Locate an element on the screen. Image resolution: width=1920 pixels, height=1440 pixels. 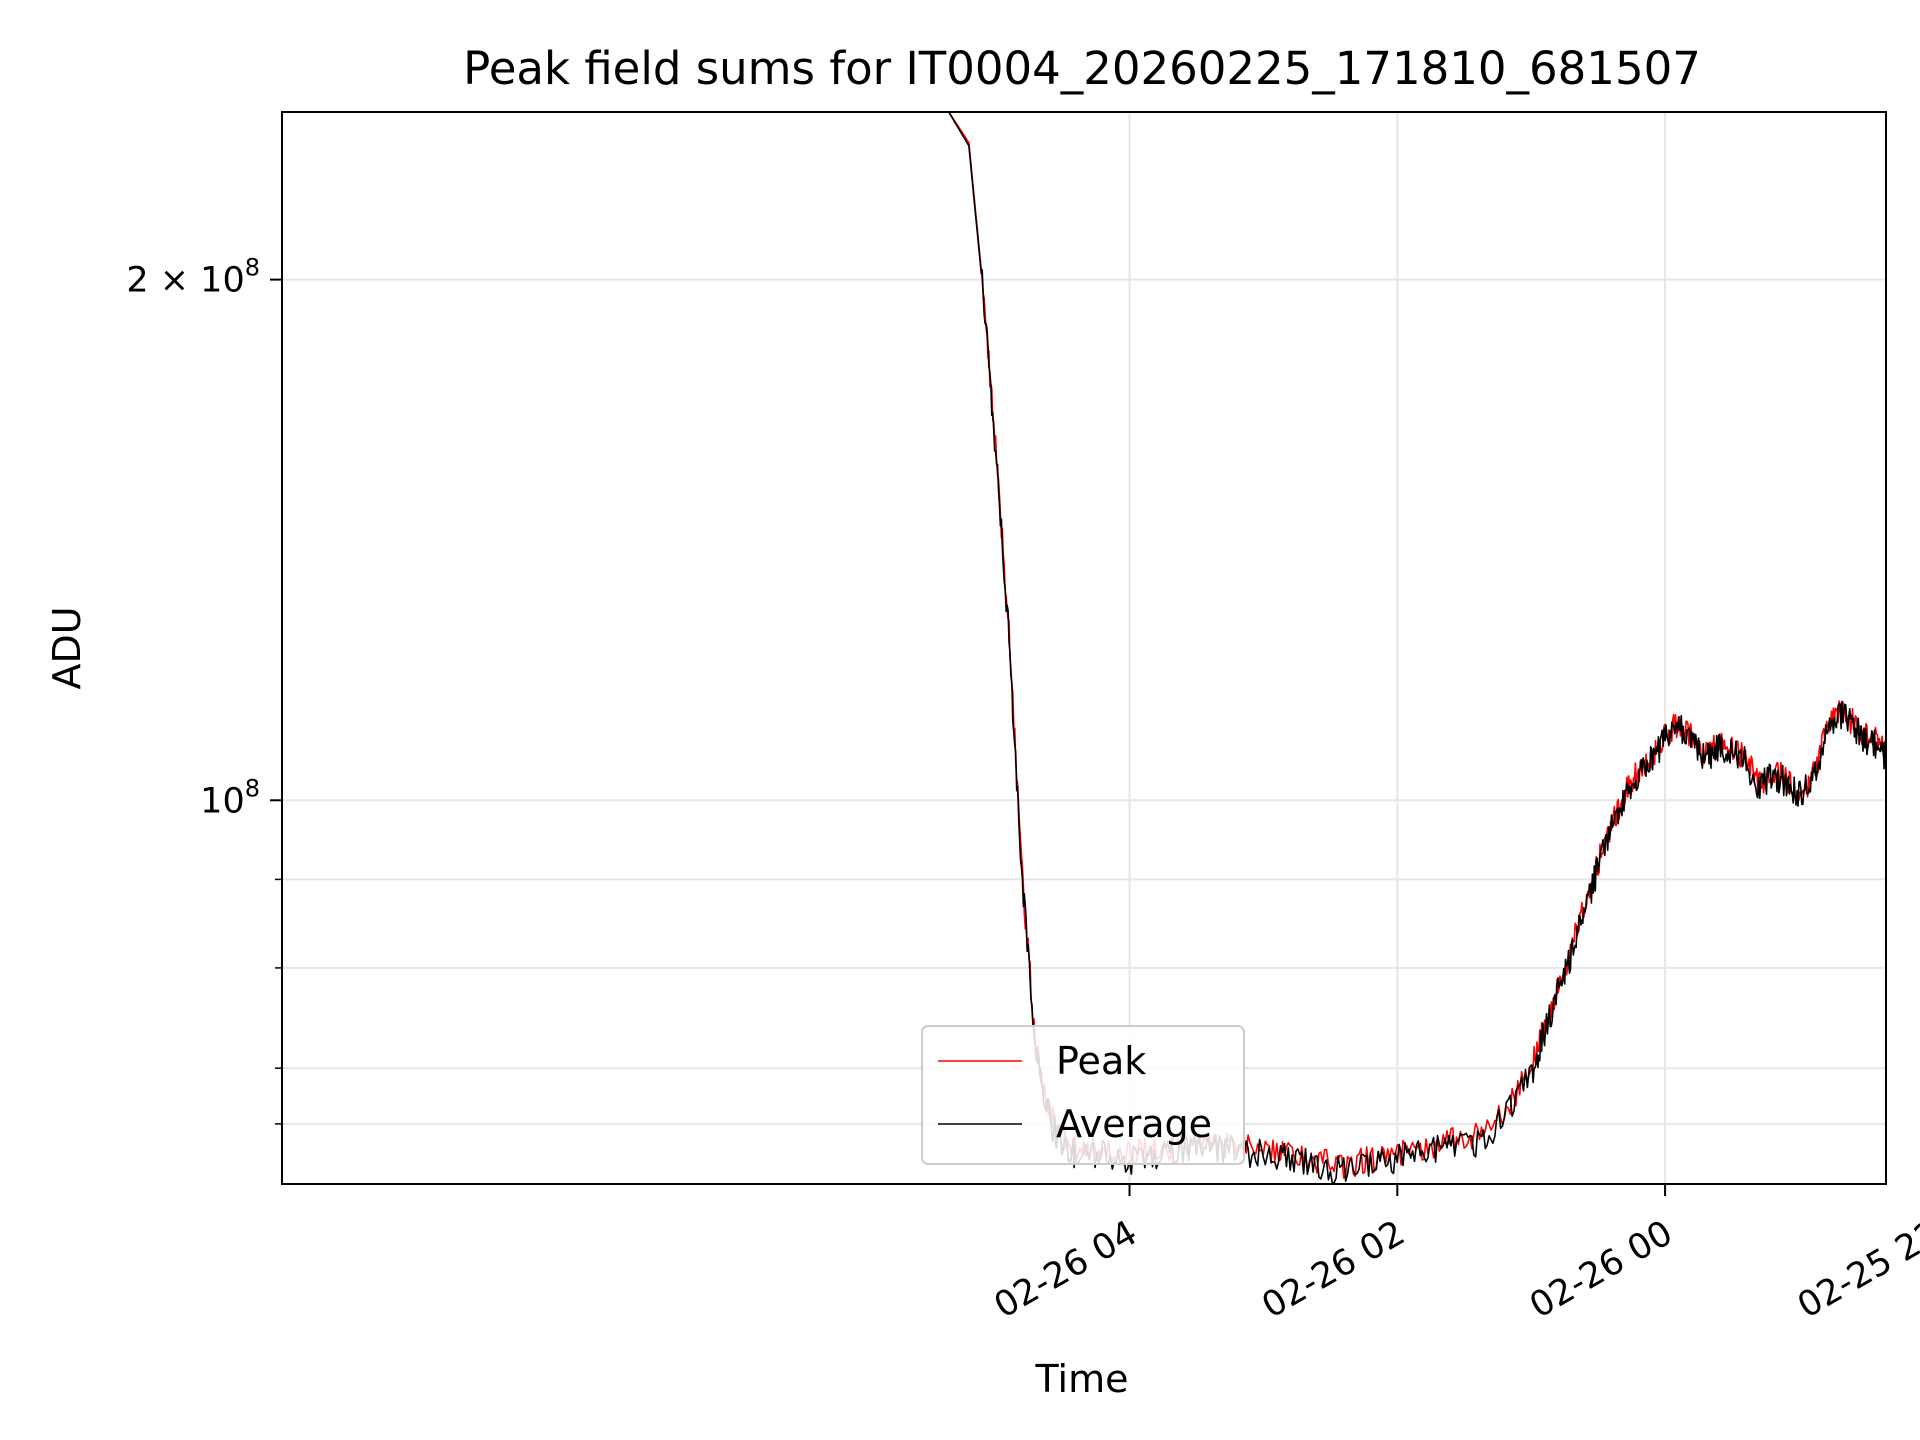
legend: Peak Average is located at coordinates (1083, 1095).